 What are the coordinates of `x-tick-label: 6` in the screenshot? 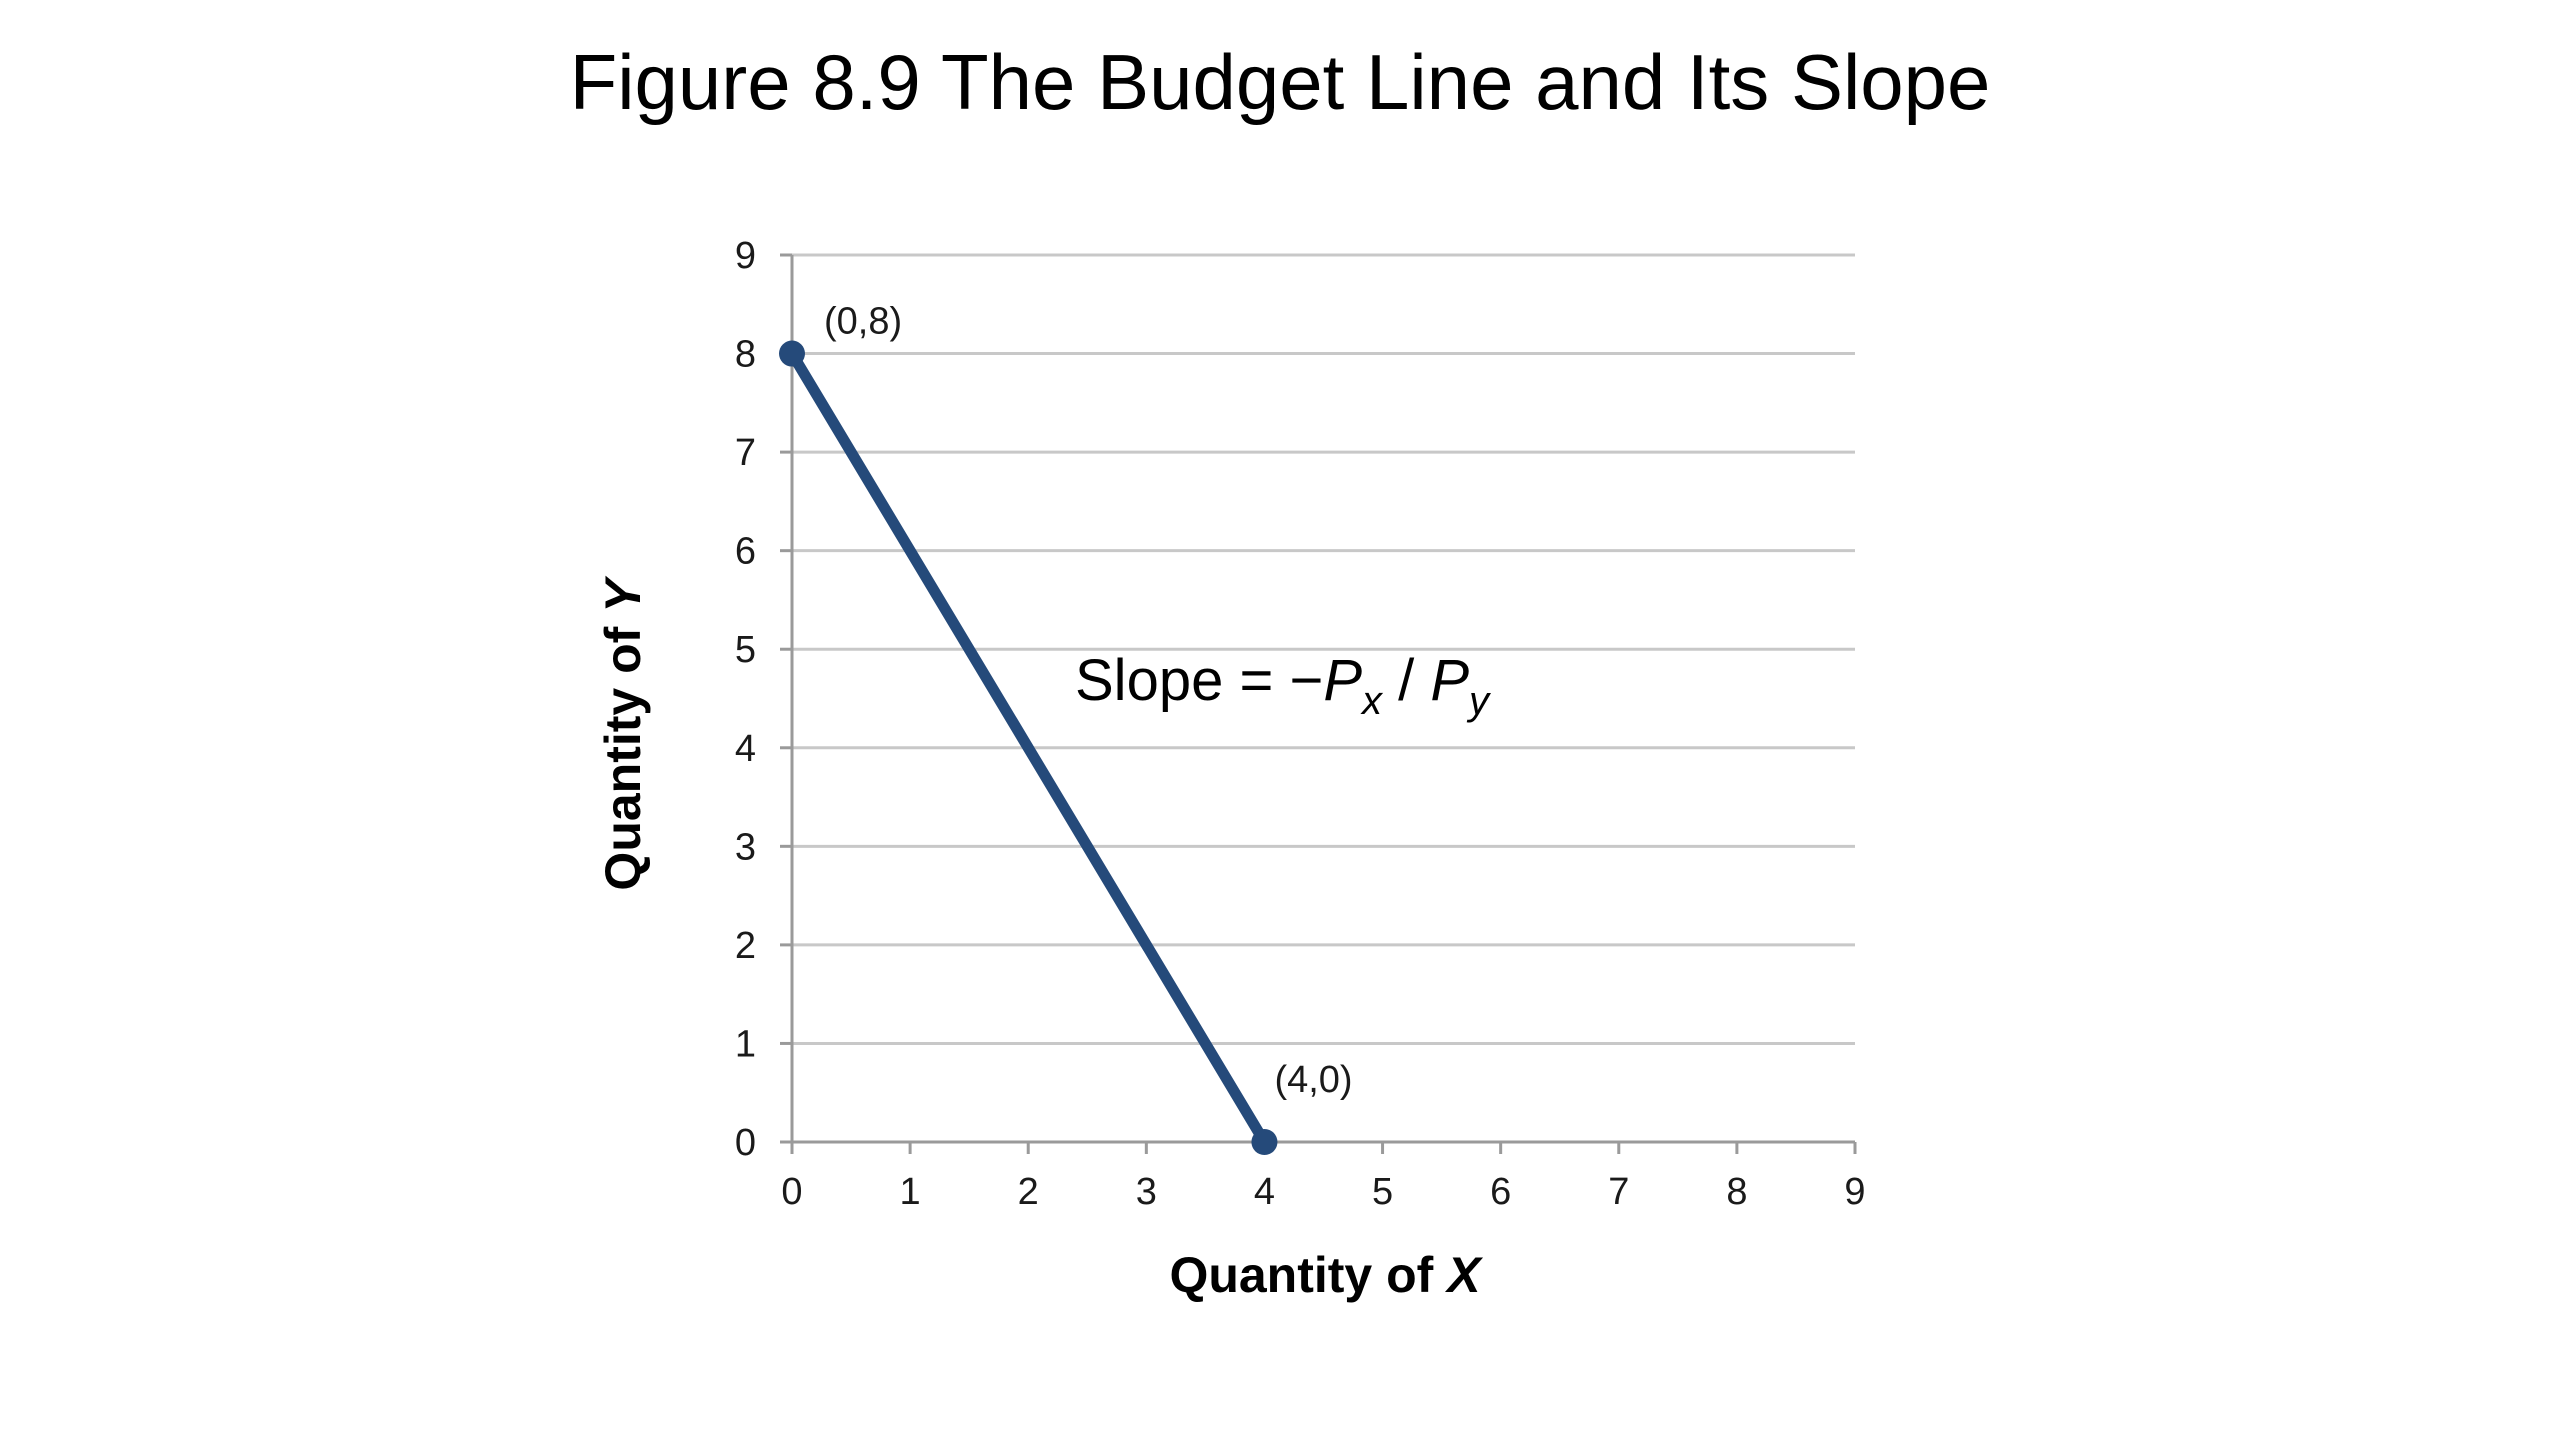 It's located at (1500, 1192).